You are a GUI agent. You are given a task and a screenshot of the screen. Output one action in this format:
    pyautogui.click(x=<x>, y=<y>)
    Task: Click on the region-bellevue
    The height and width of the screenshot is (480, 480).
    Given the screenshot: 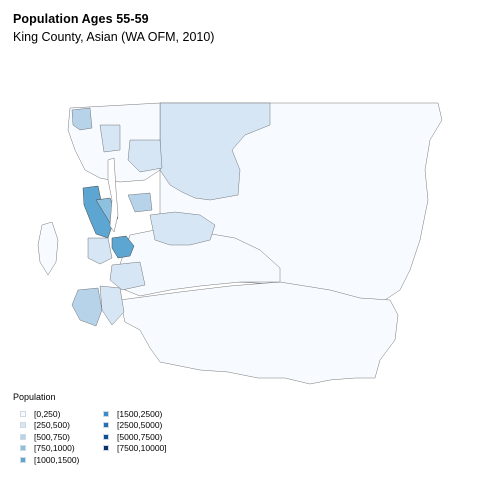 What is the action you would take?
    pyautogui.click(x=123, y=247)
    